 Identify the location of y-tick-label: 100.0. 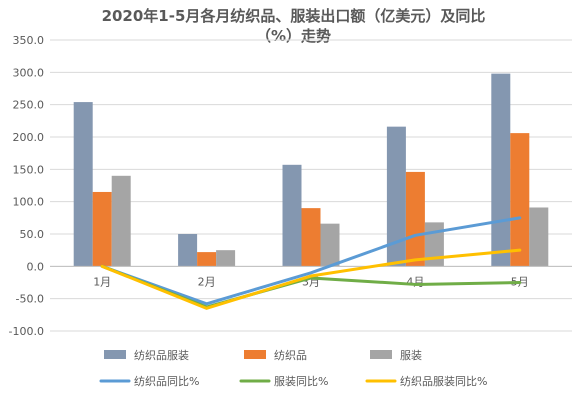
(29, 202).